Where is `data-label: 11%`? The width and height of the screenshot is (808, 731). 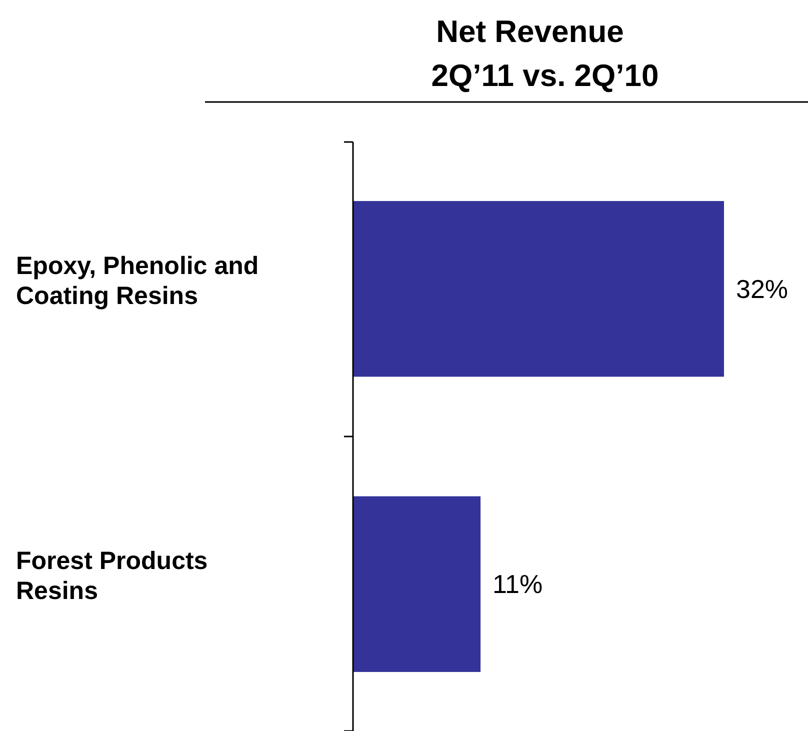 data-label: 11% is located at coordinates (517, 584).